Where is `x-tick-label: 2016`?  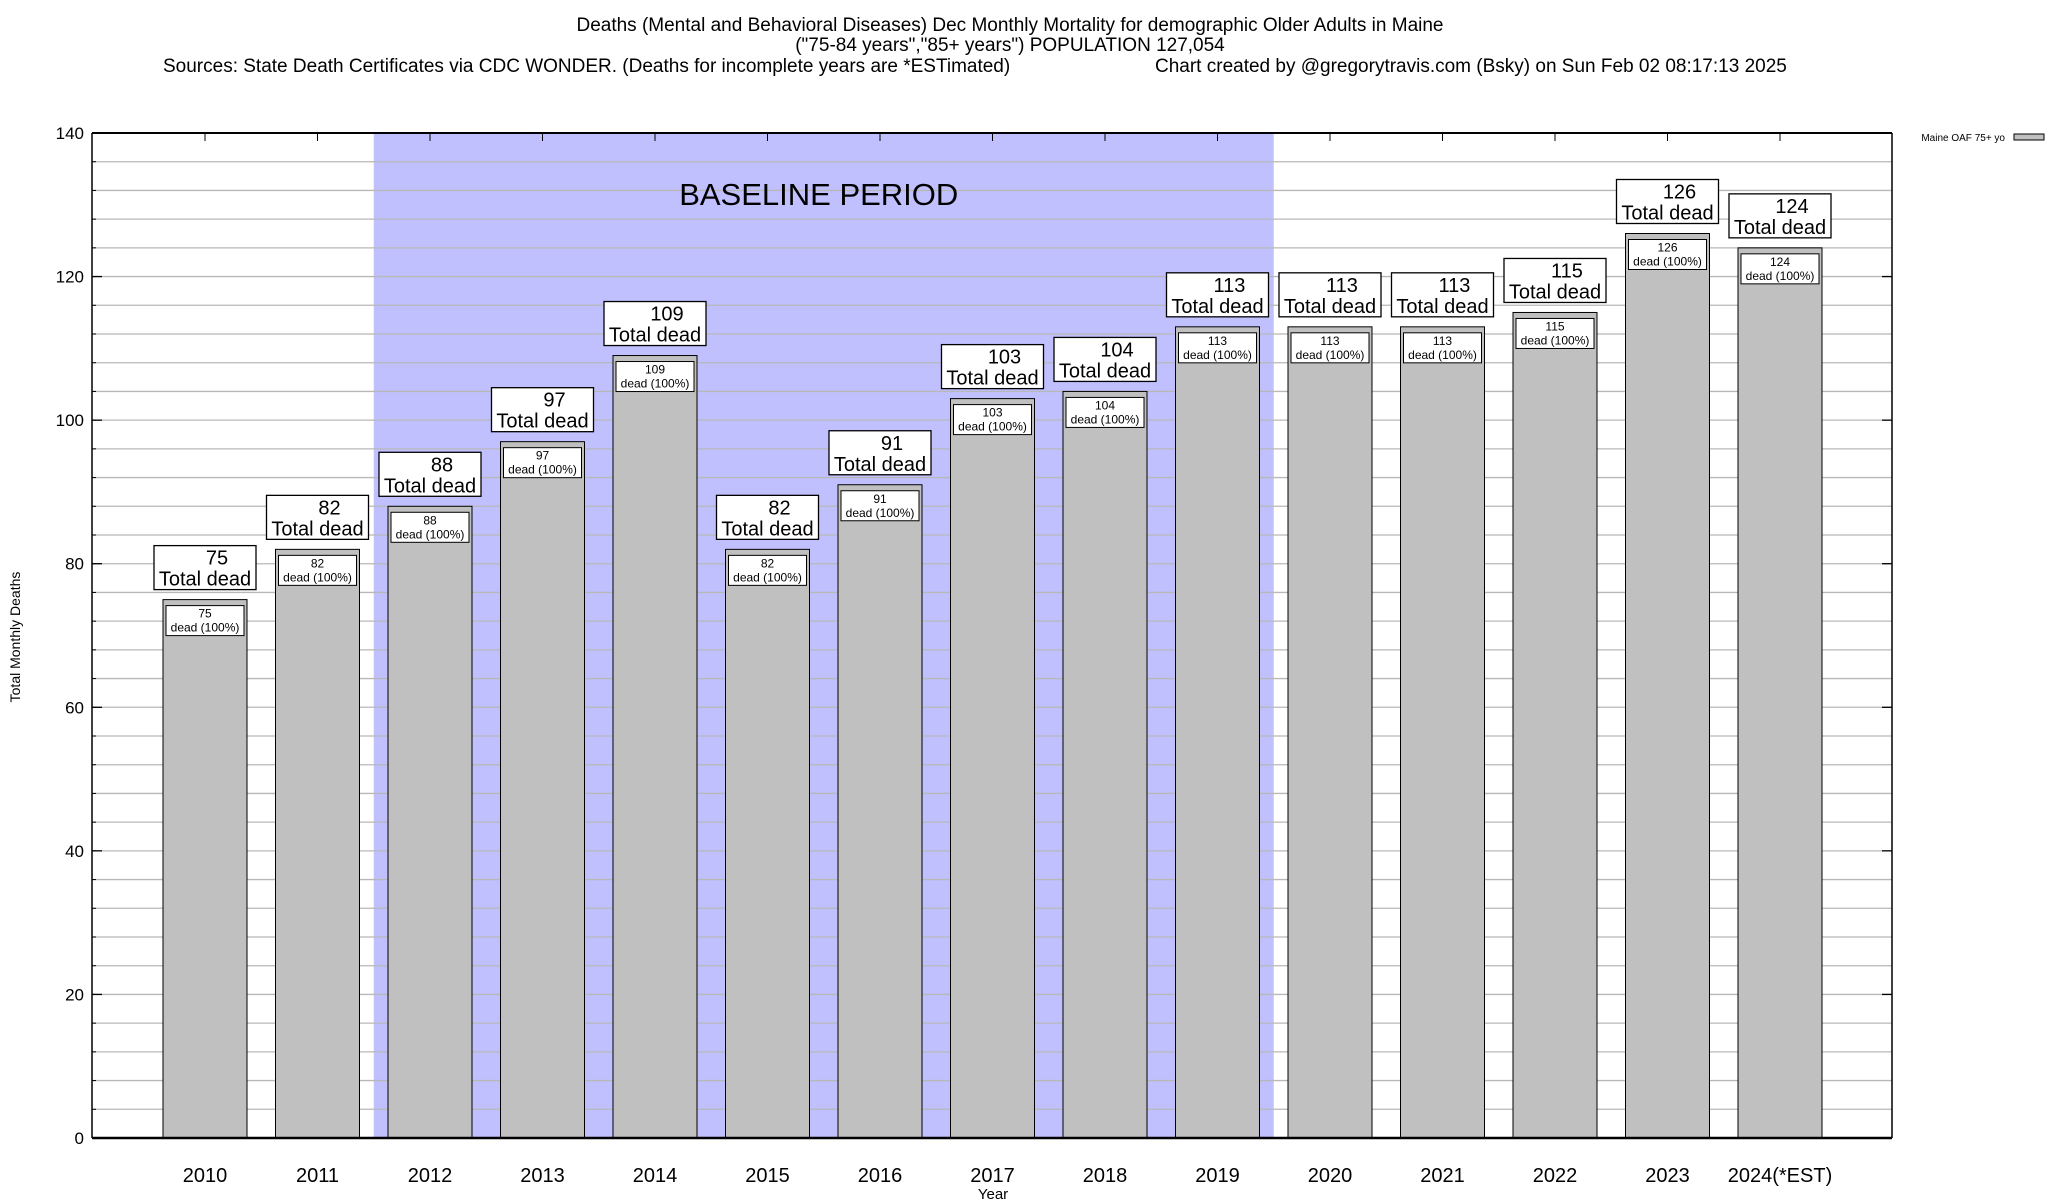
x-tick-label: 2016 is located at coordinates (880, 1176).